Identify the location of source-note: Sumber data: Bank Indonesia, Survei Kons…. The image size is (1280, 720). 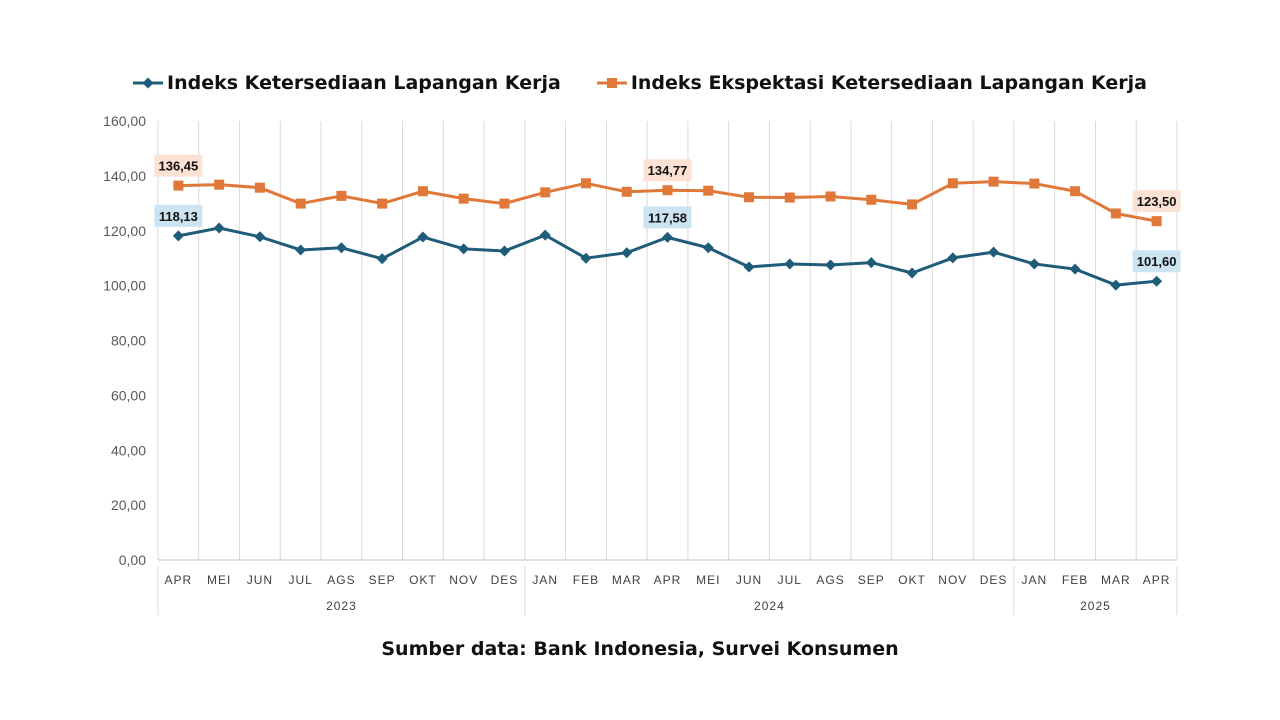
(640, 649).